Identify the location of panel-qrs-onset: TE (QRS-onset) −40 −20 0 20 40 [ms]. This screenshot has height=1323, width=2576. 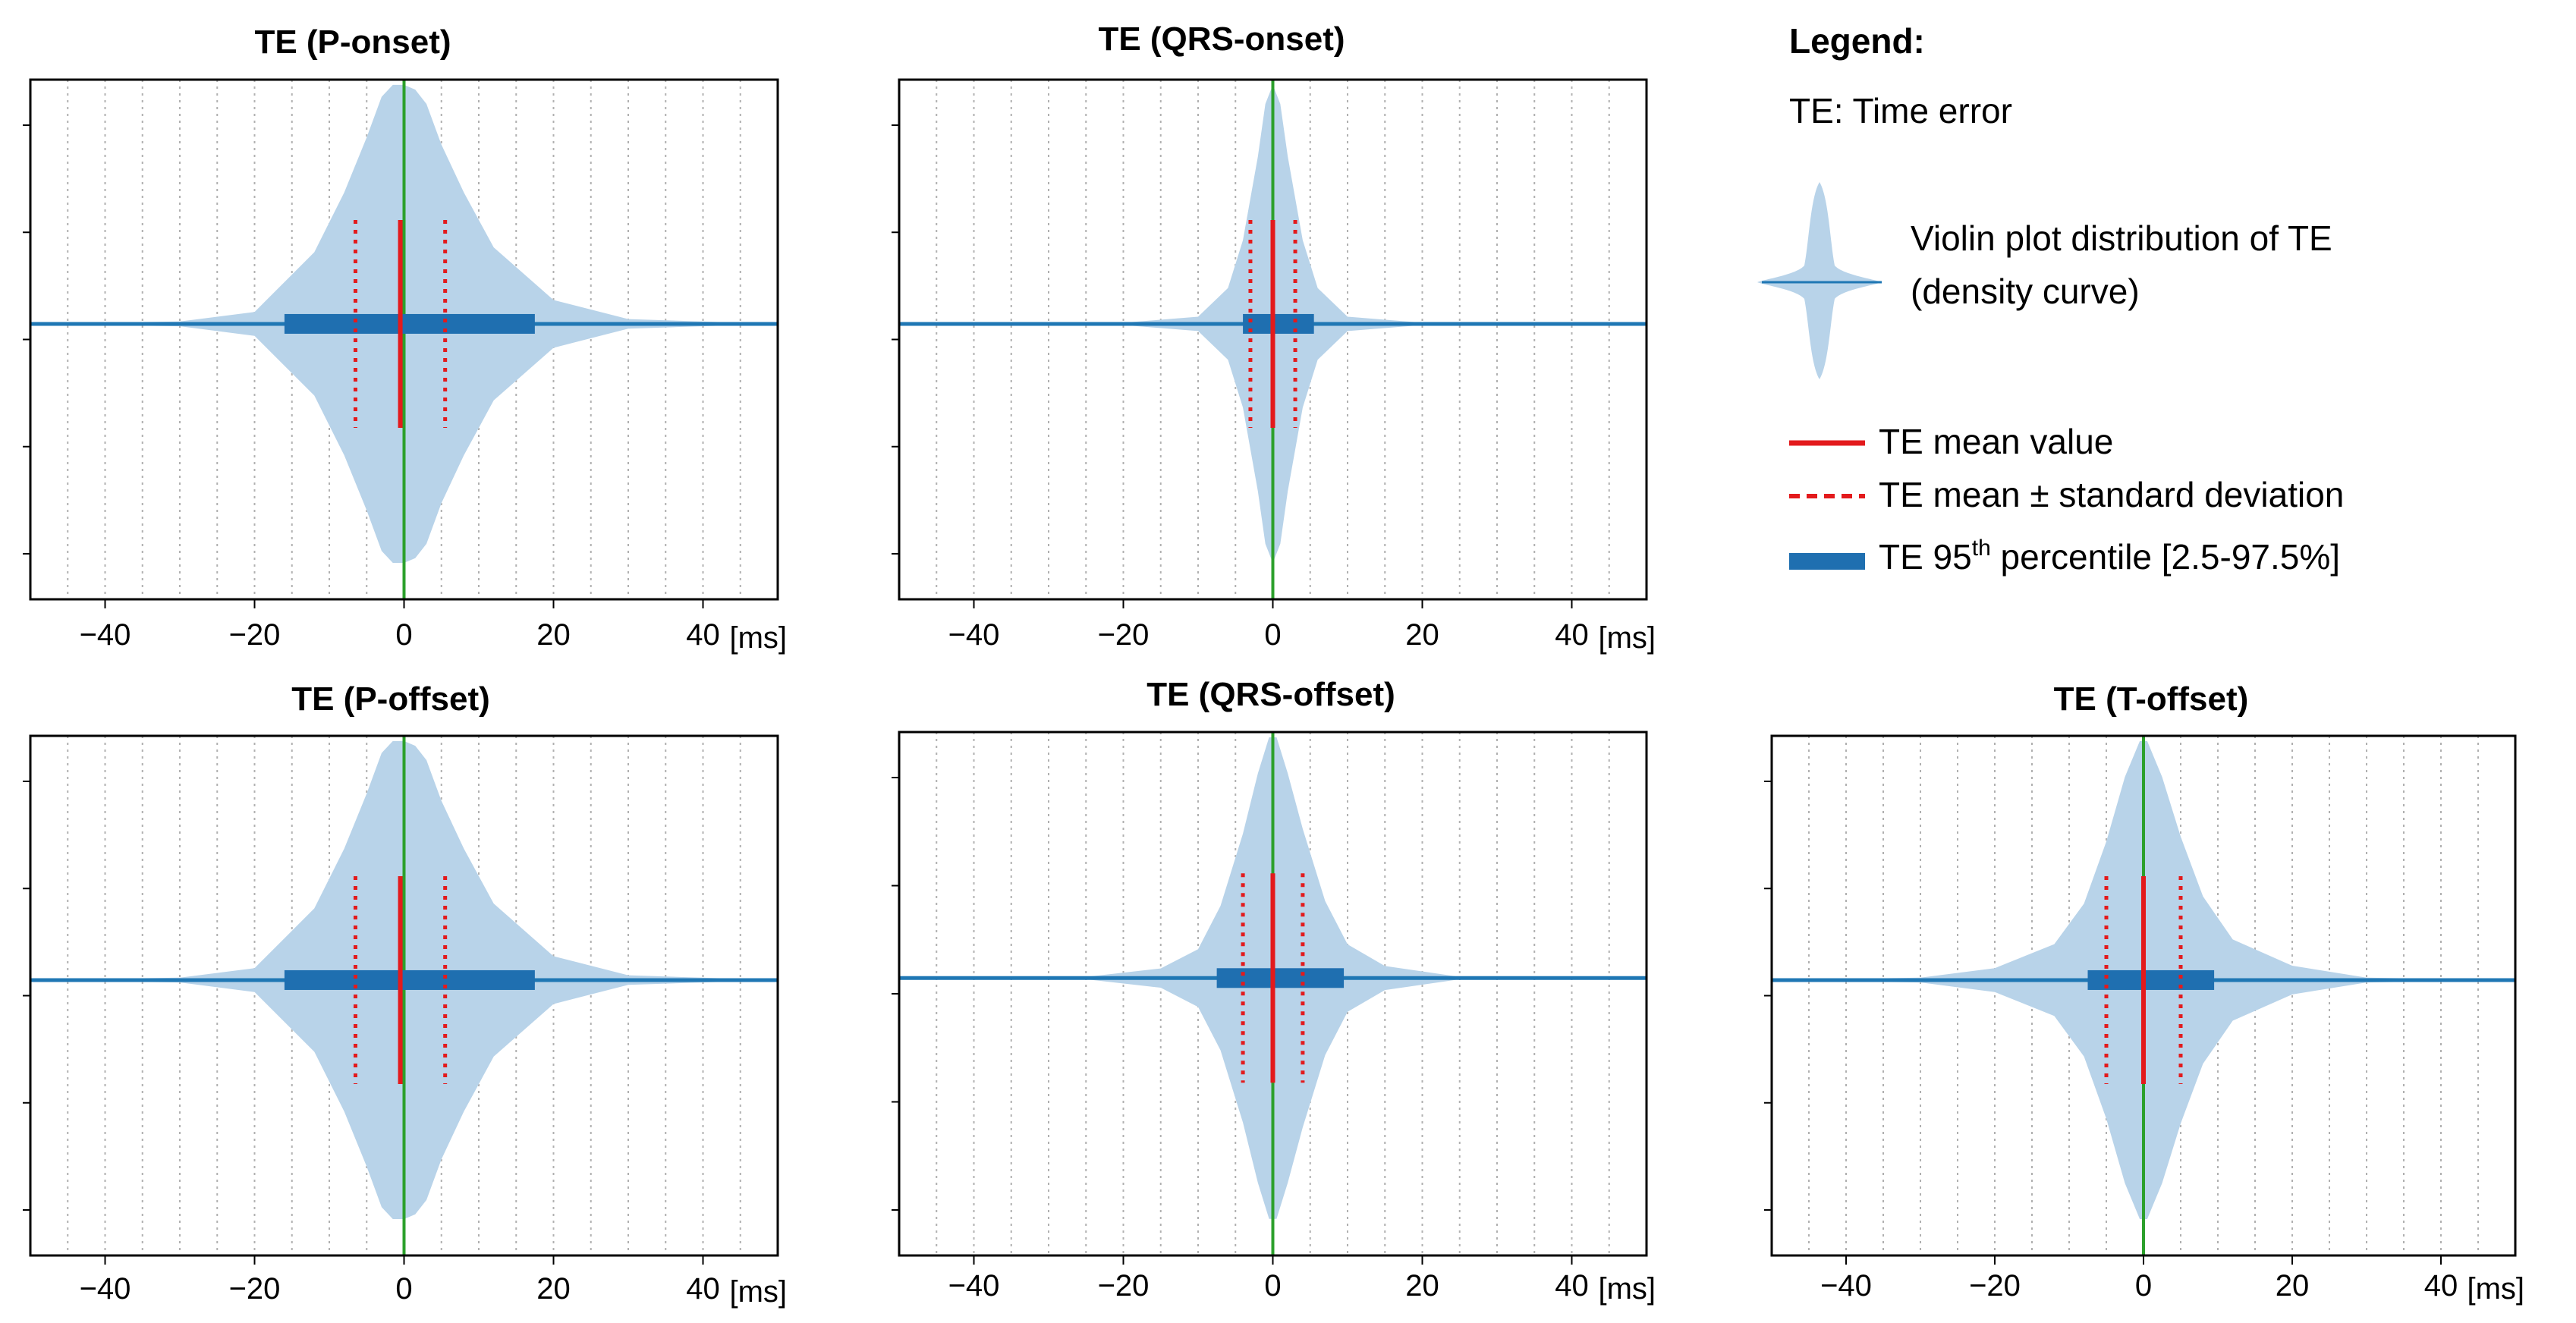
(1274, 337).